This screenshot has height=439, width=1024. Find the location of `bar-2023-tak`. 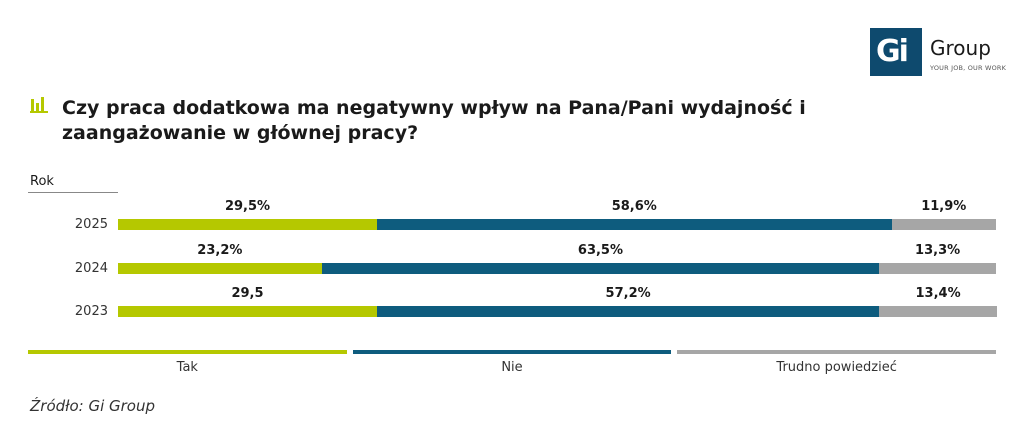

bar-2023-tak is located at coordinates (247, 311).